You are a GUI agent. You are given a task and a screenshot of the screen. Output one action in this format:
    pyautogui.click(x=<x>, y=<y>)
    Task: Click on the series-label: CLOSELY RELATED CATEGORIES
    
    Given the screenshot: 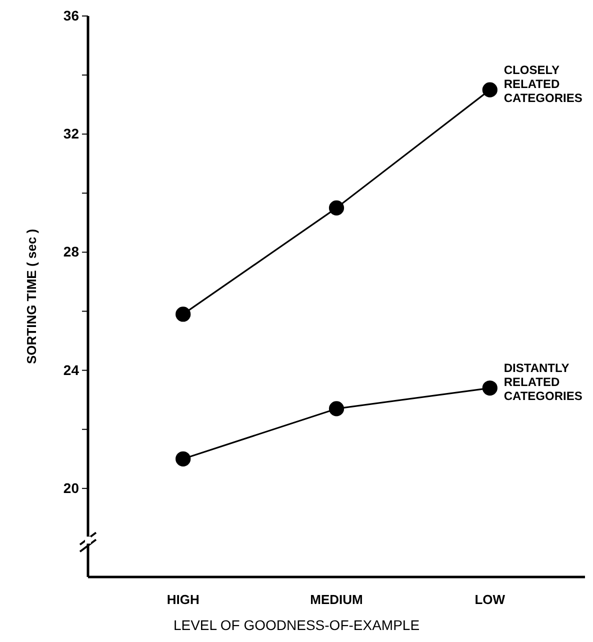 What is the action you would take?
    pyautogui.click(x=543, y=83)
    